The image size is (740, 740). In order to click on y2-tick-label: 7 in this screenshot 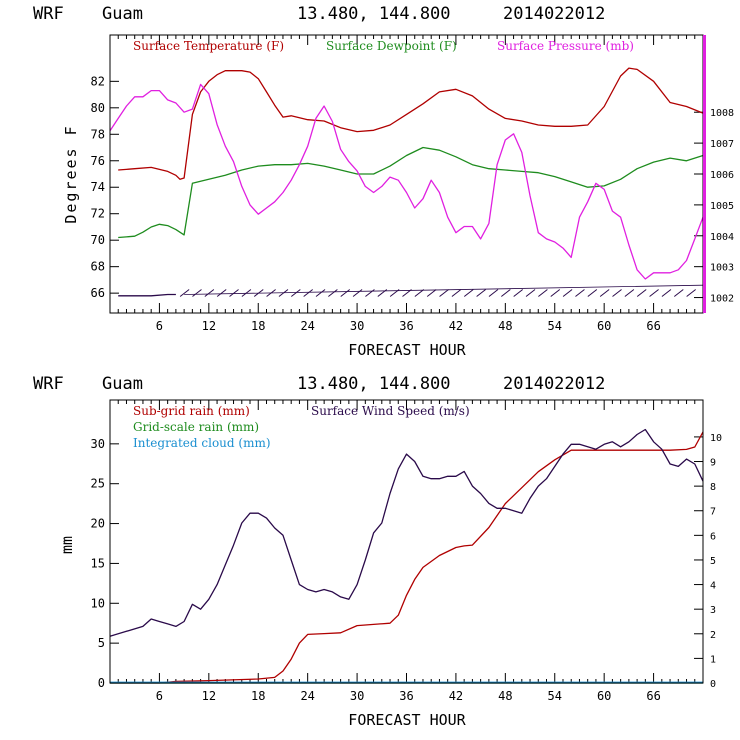, I will do `click(713, 512)`.